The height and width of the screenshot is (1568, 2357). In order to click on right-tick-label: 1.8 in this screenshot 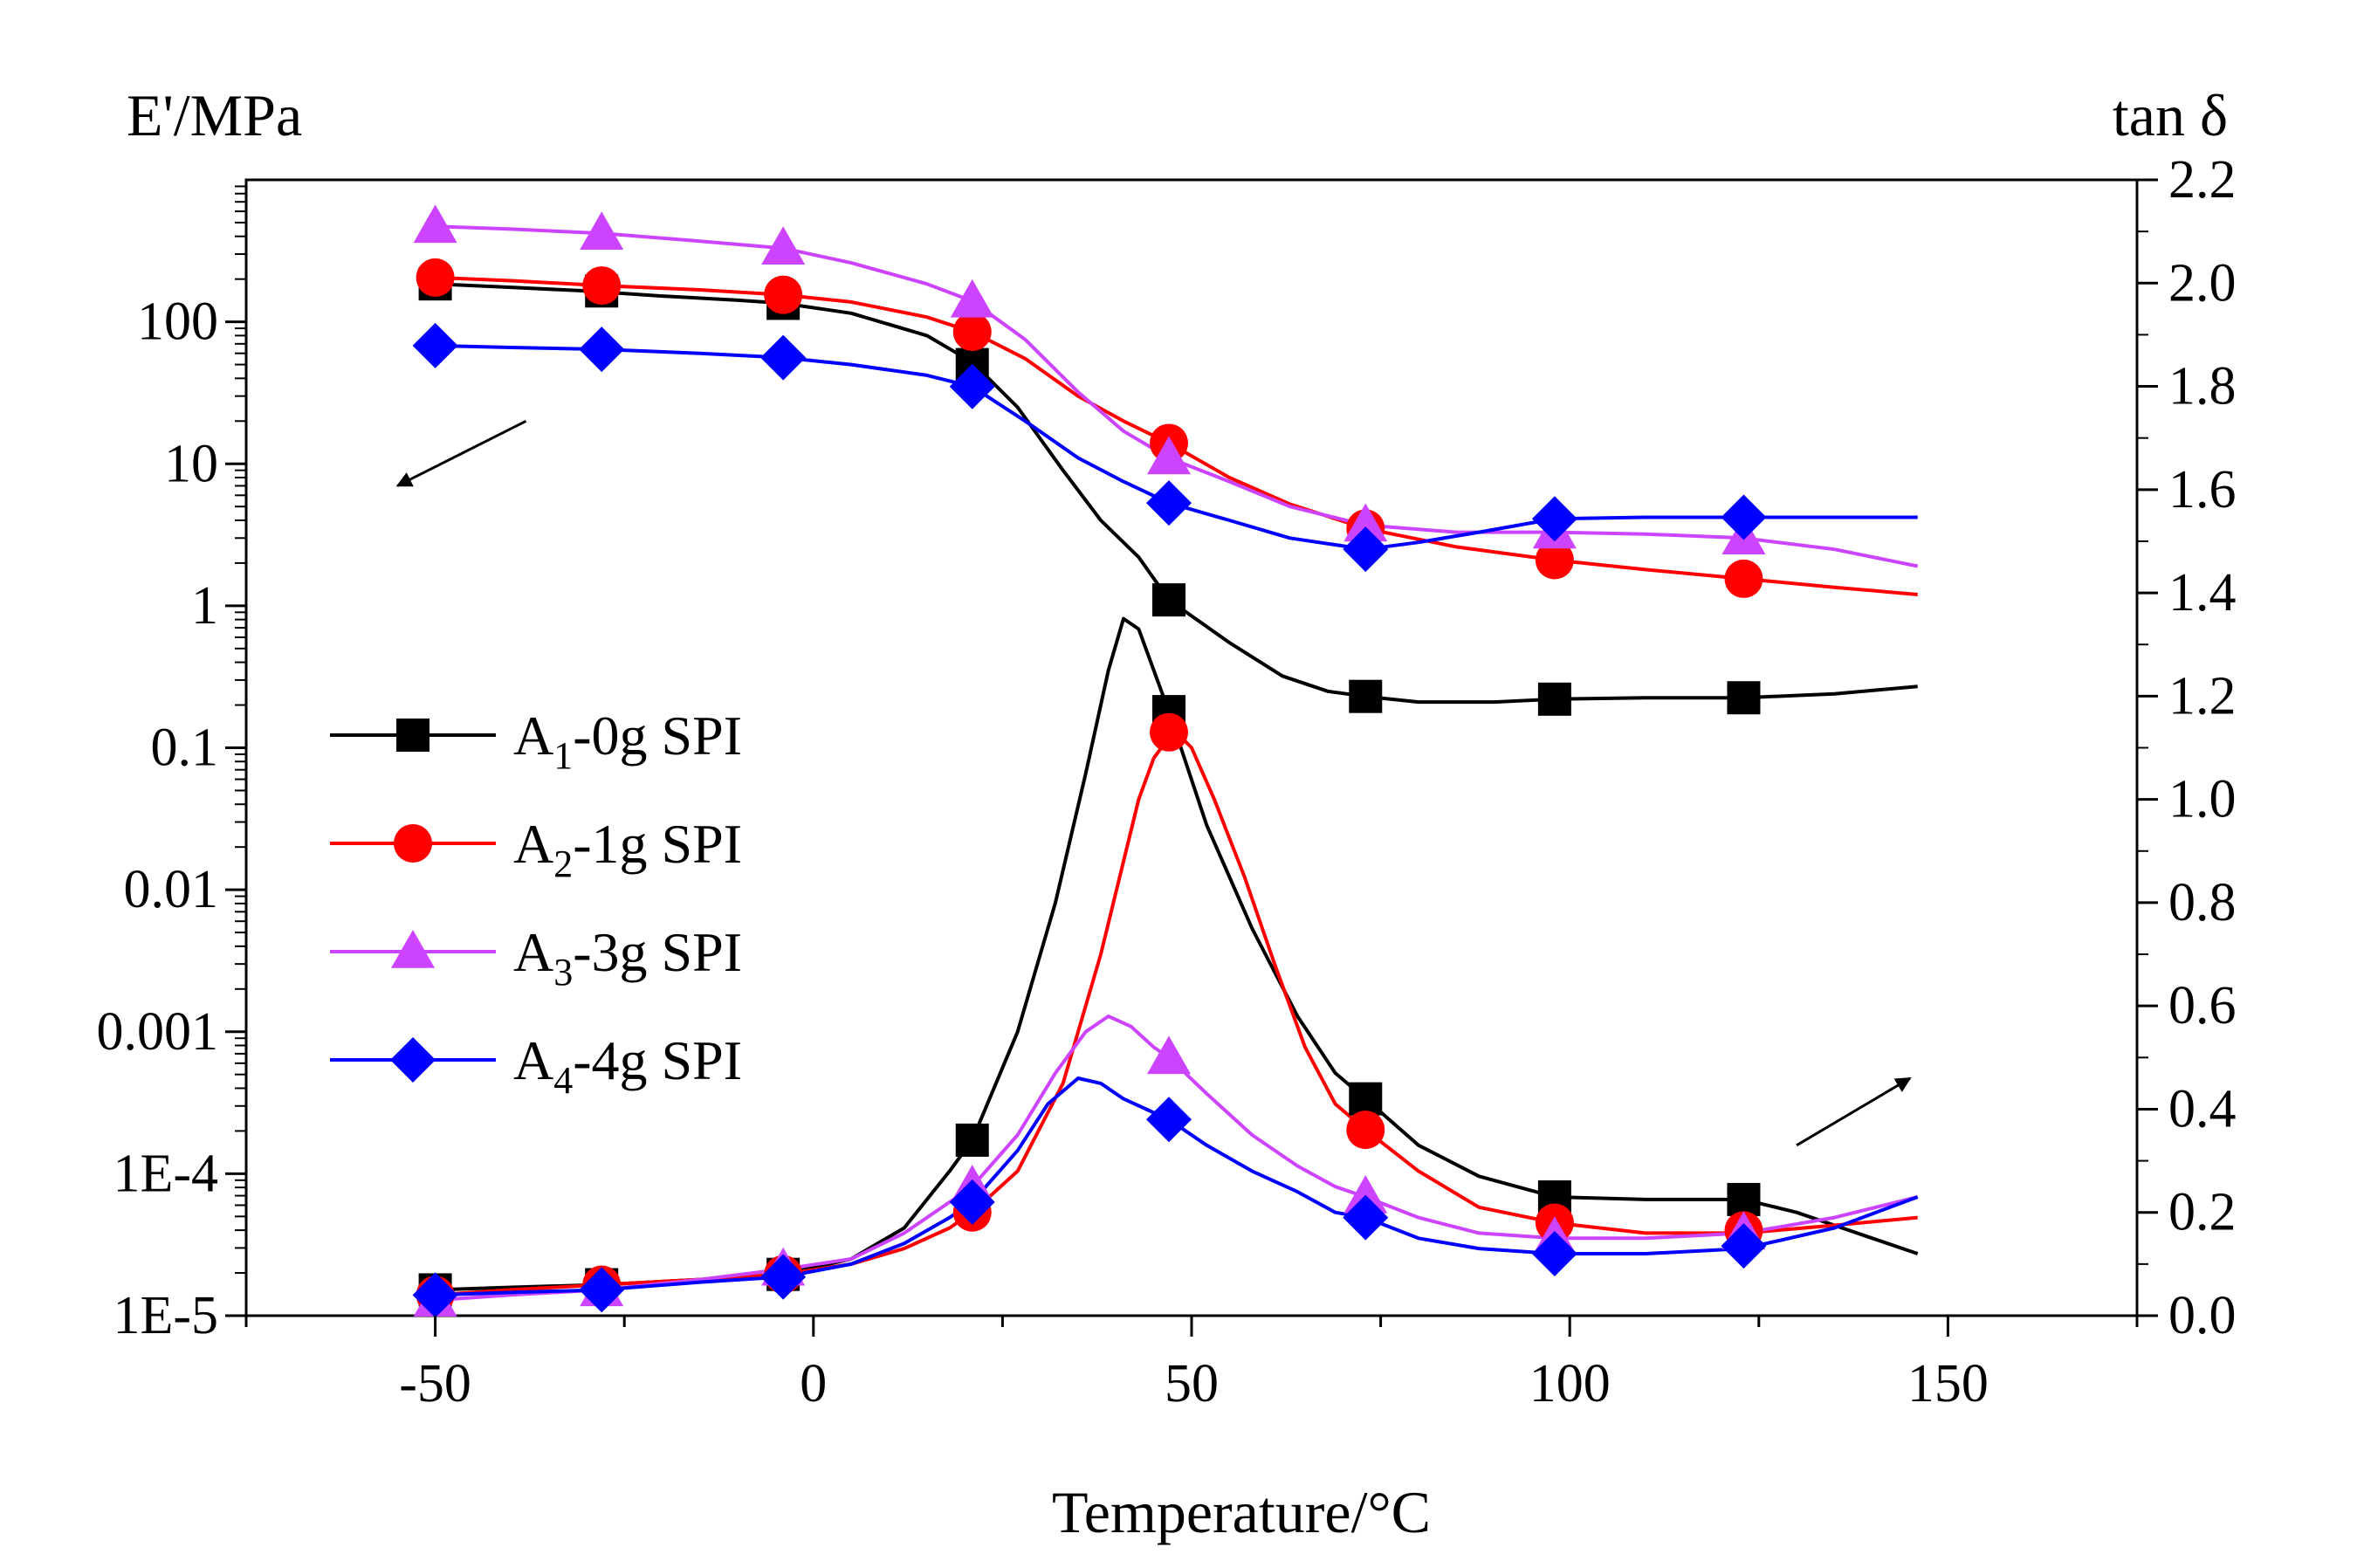, I will do `click(2202, 387)`.